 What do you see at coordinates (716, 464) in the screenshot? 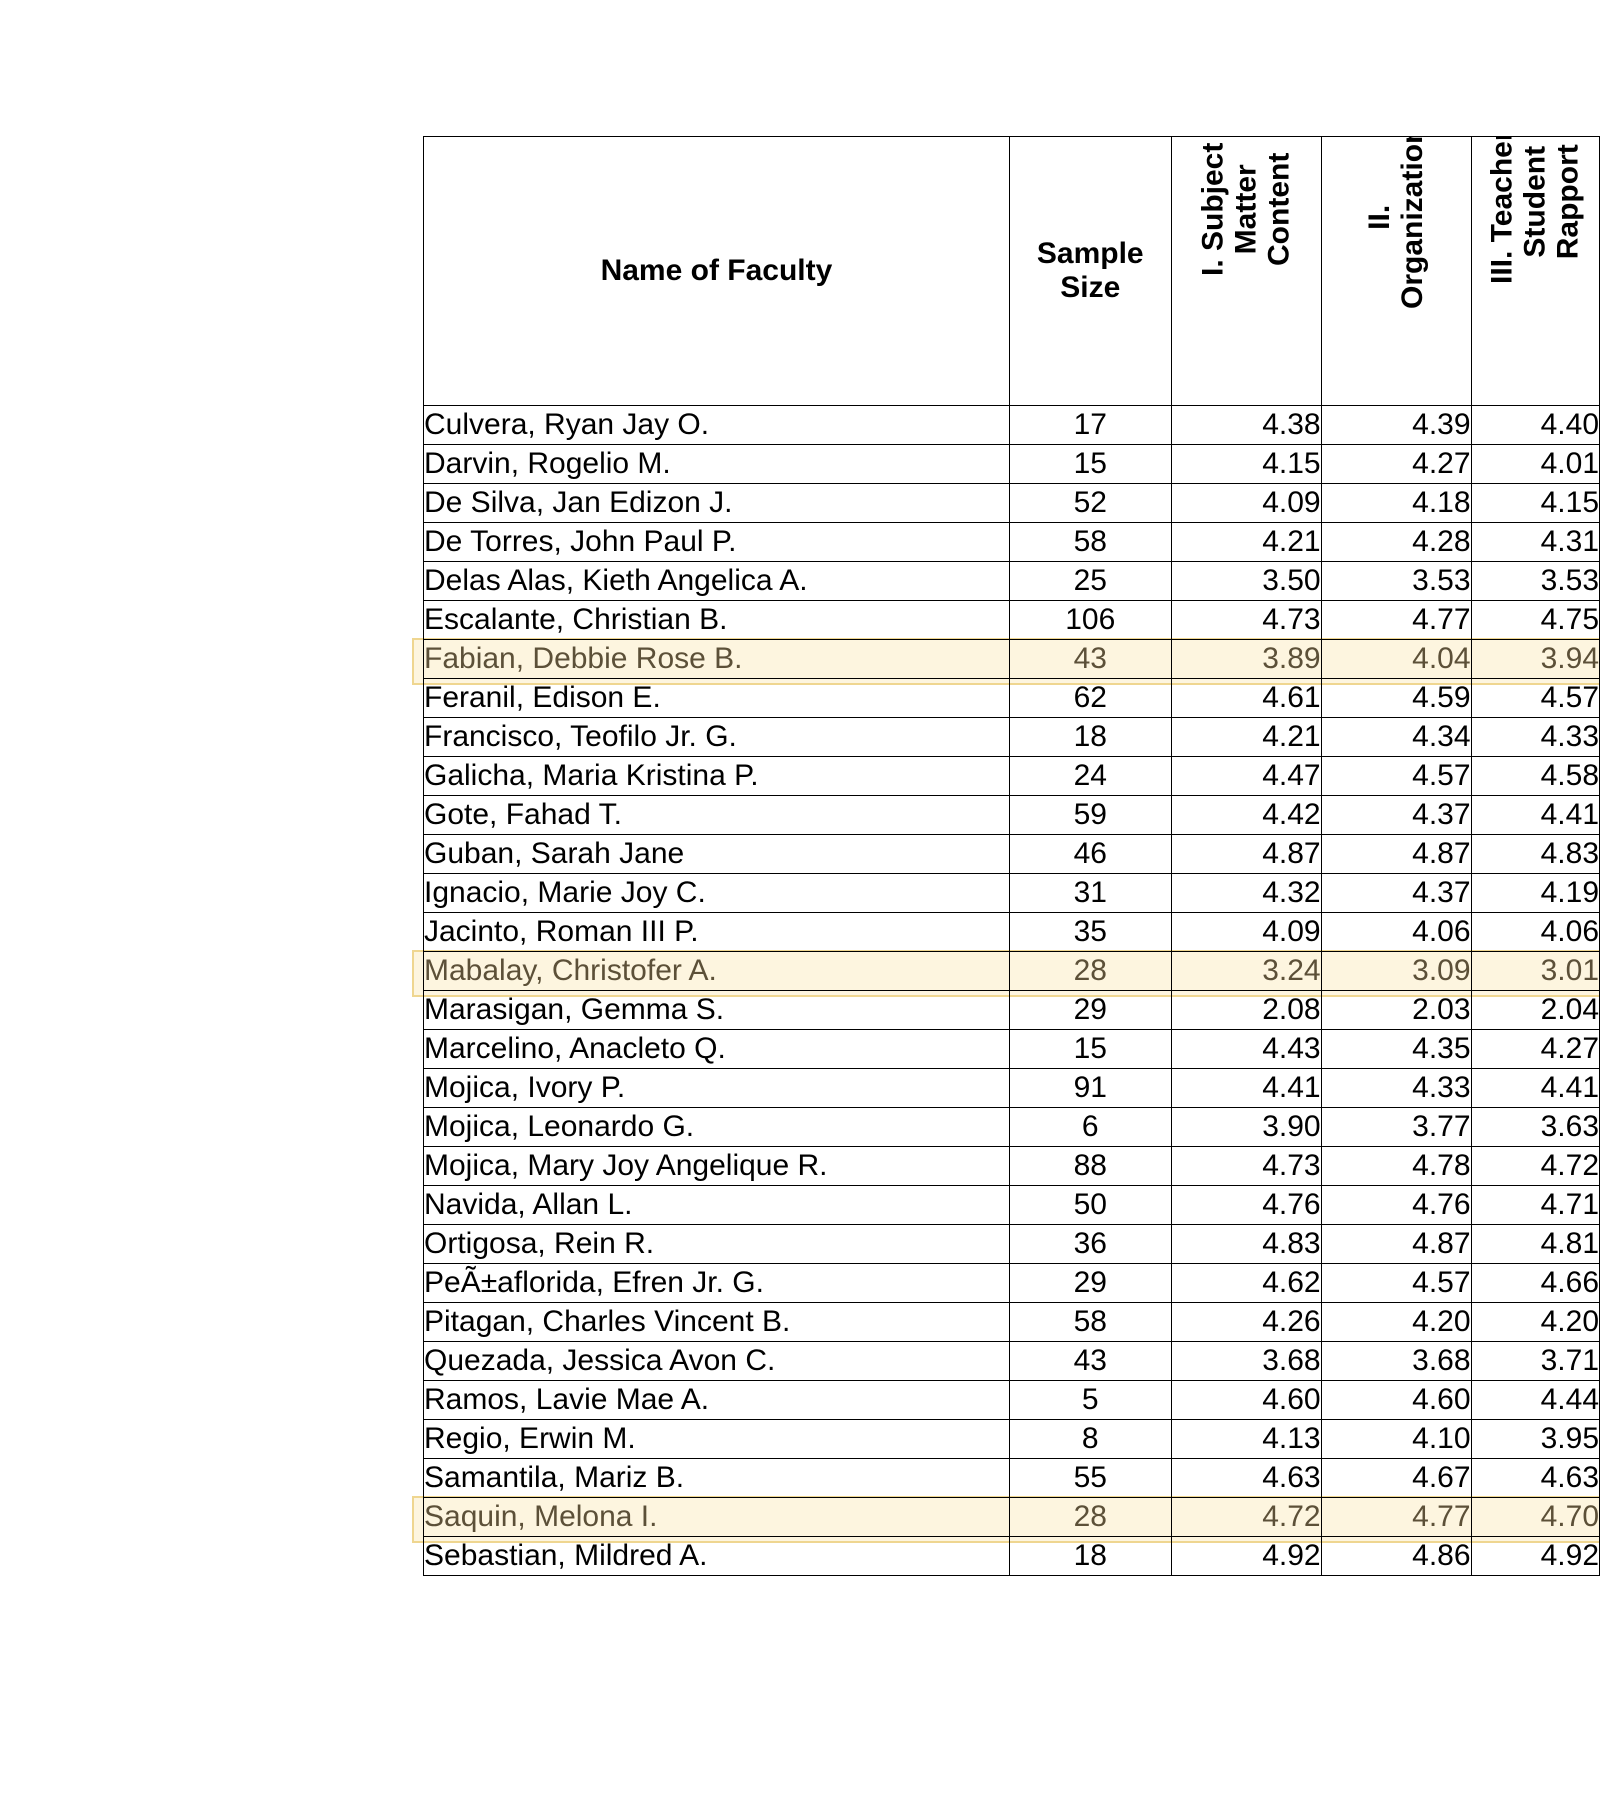
I see `faculty-name-cell: Darvin, Rogelio M.` at bounding box center [716, 464].